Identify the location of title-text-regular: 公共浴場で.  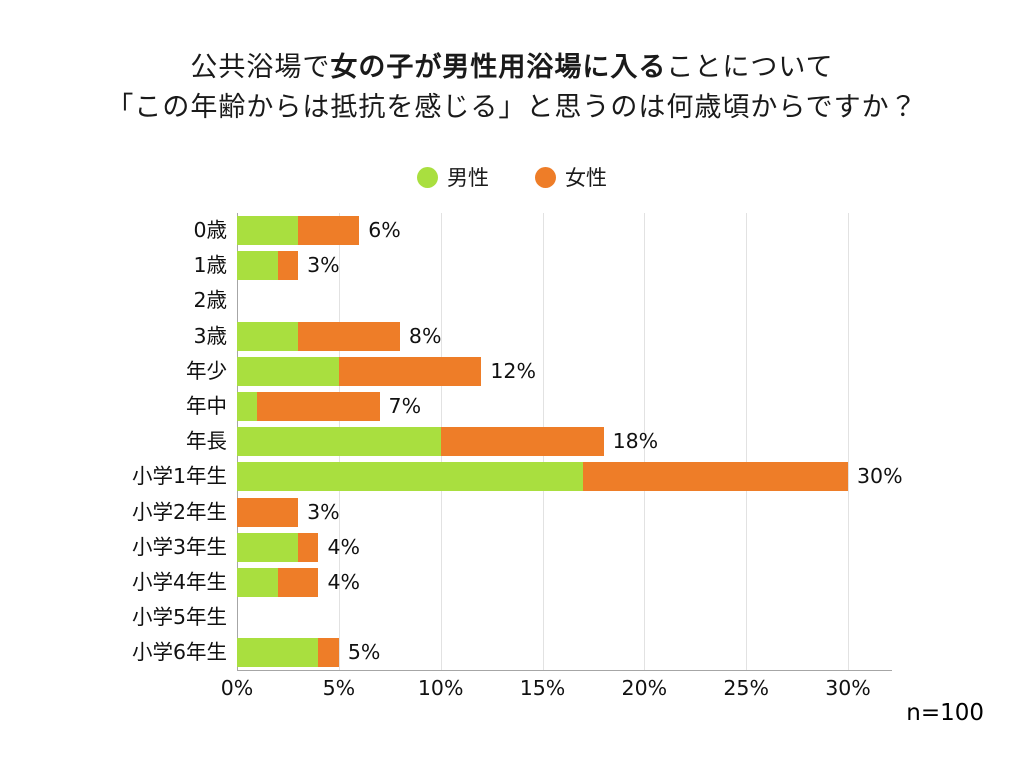
(260, 67).